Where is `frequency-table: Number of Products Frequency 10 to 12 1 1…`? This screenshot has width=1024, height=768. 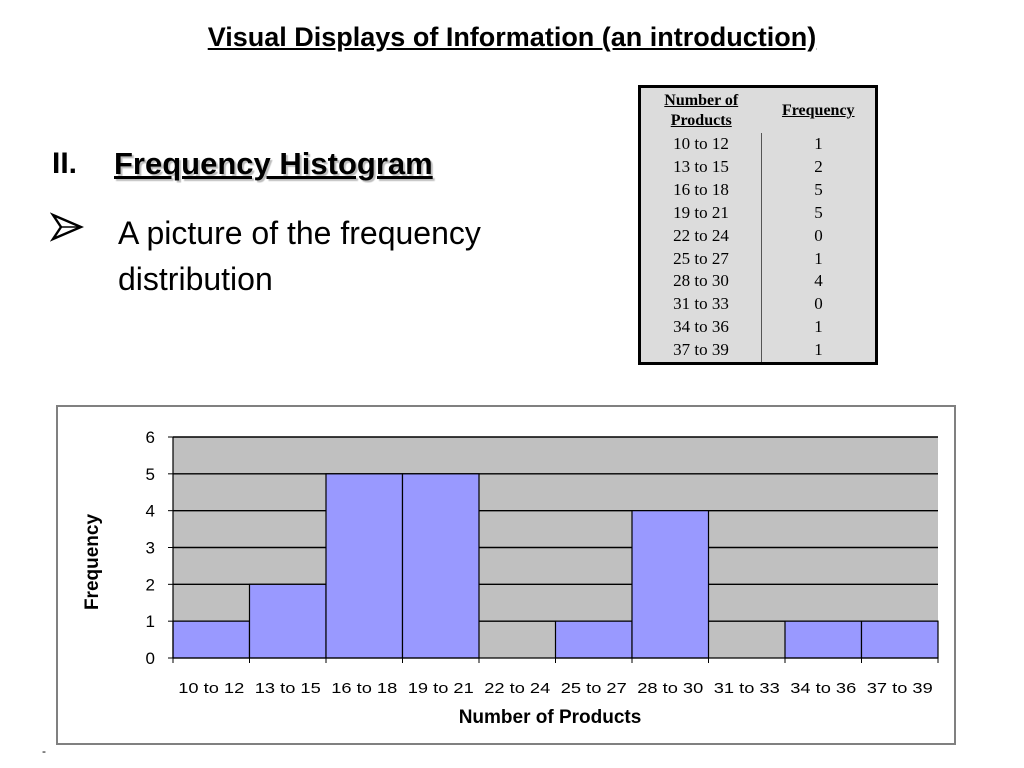
frequency-table: Number of Products Frequency 10 to 12 1 1… is located at coordinates (758, 225).